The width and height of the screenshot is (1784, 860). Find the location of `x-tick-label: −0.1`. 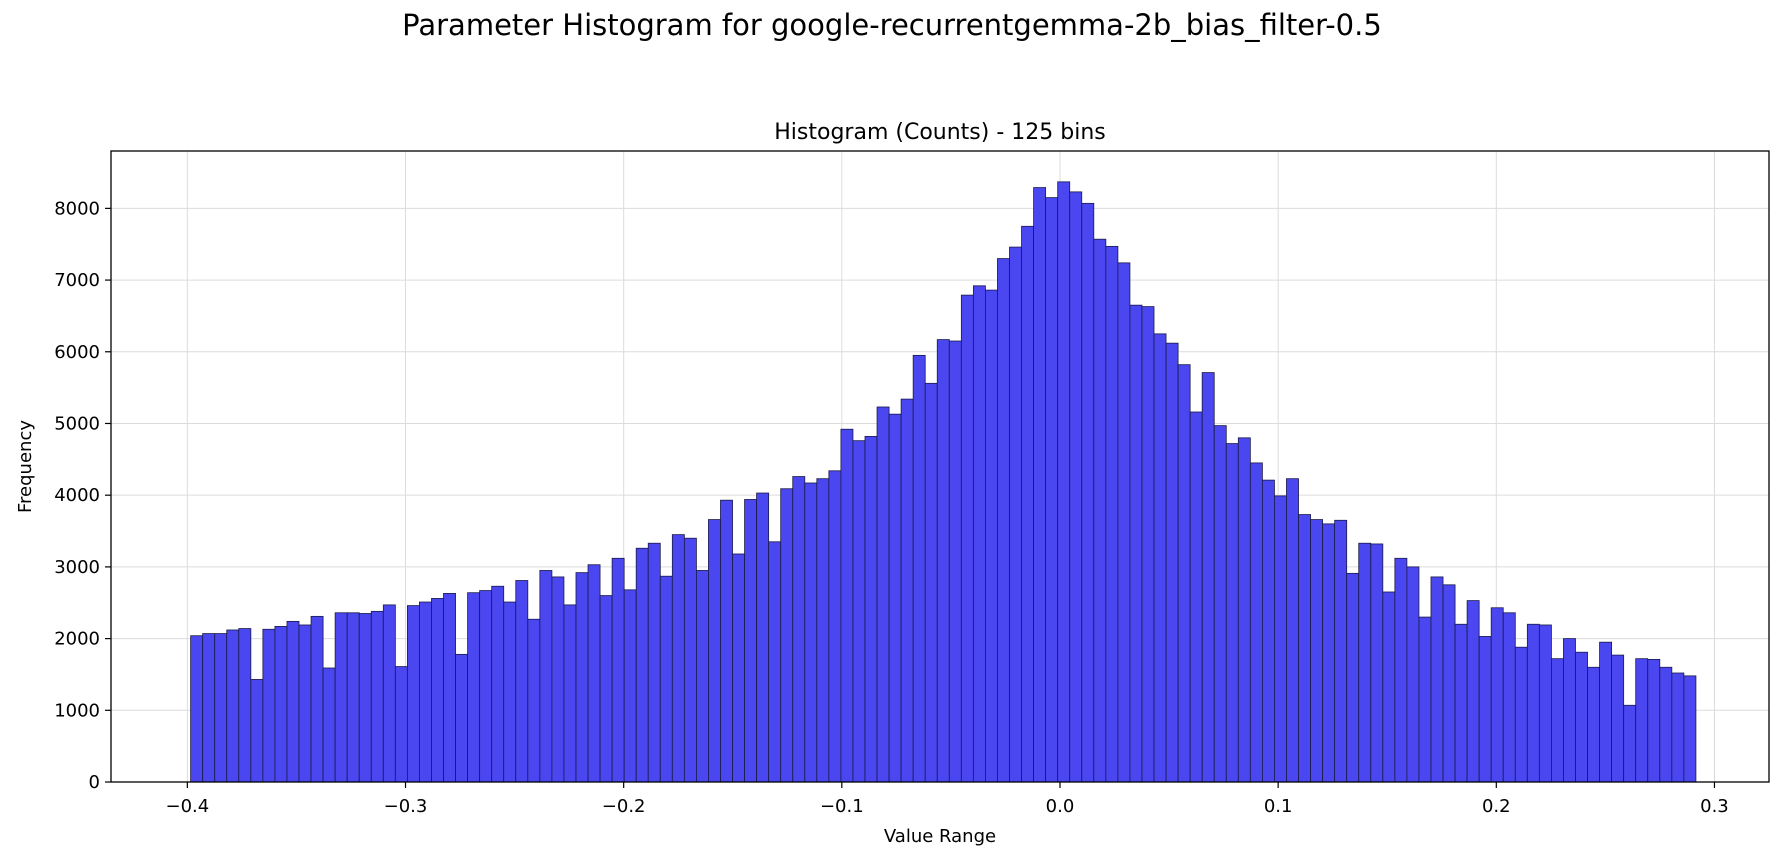

x-tick-label: −0.1 is located at coordinates (842, 806).